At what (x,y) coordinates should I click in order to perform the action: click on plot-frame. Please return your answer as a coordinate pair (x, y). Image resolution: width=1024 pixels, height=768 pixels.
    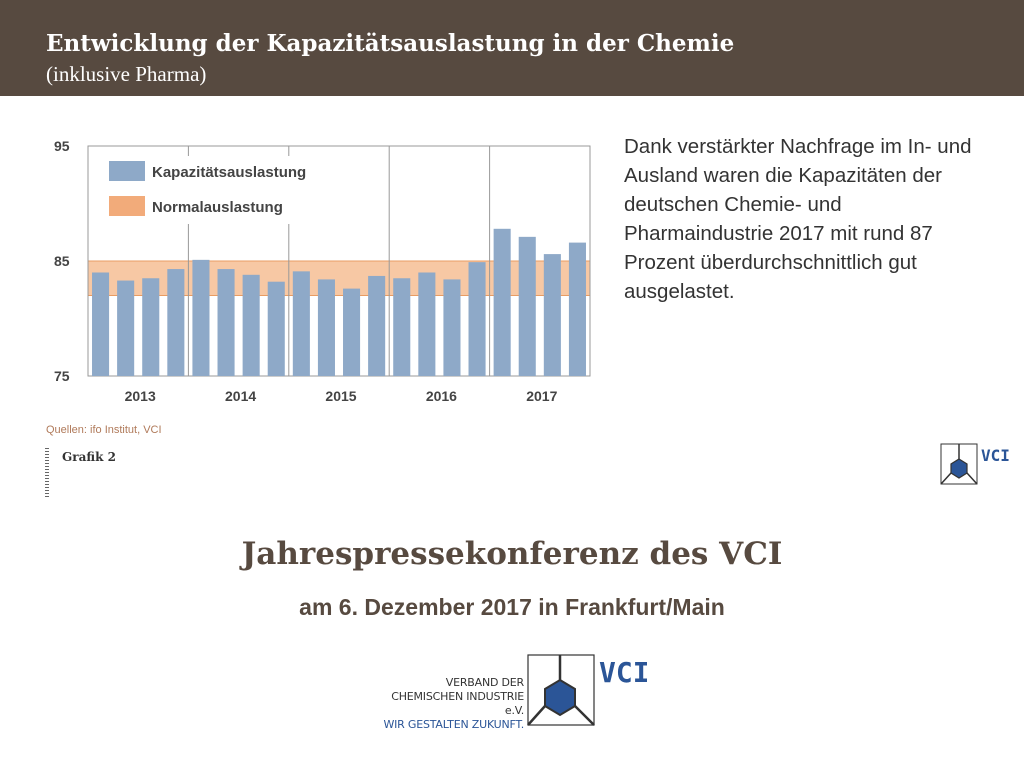
    Looking at the image, I should click on (339, 261).